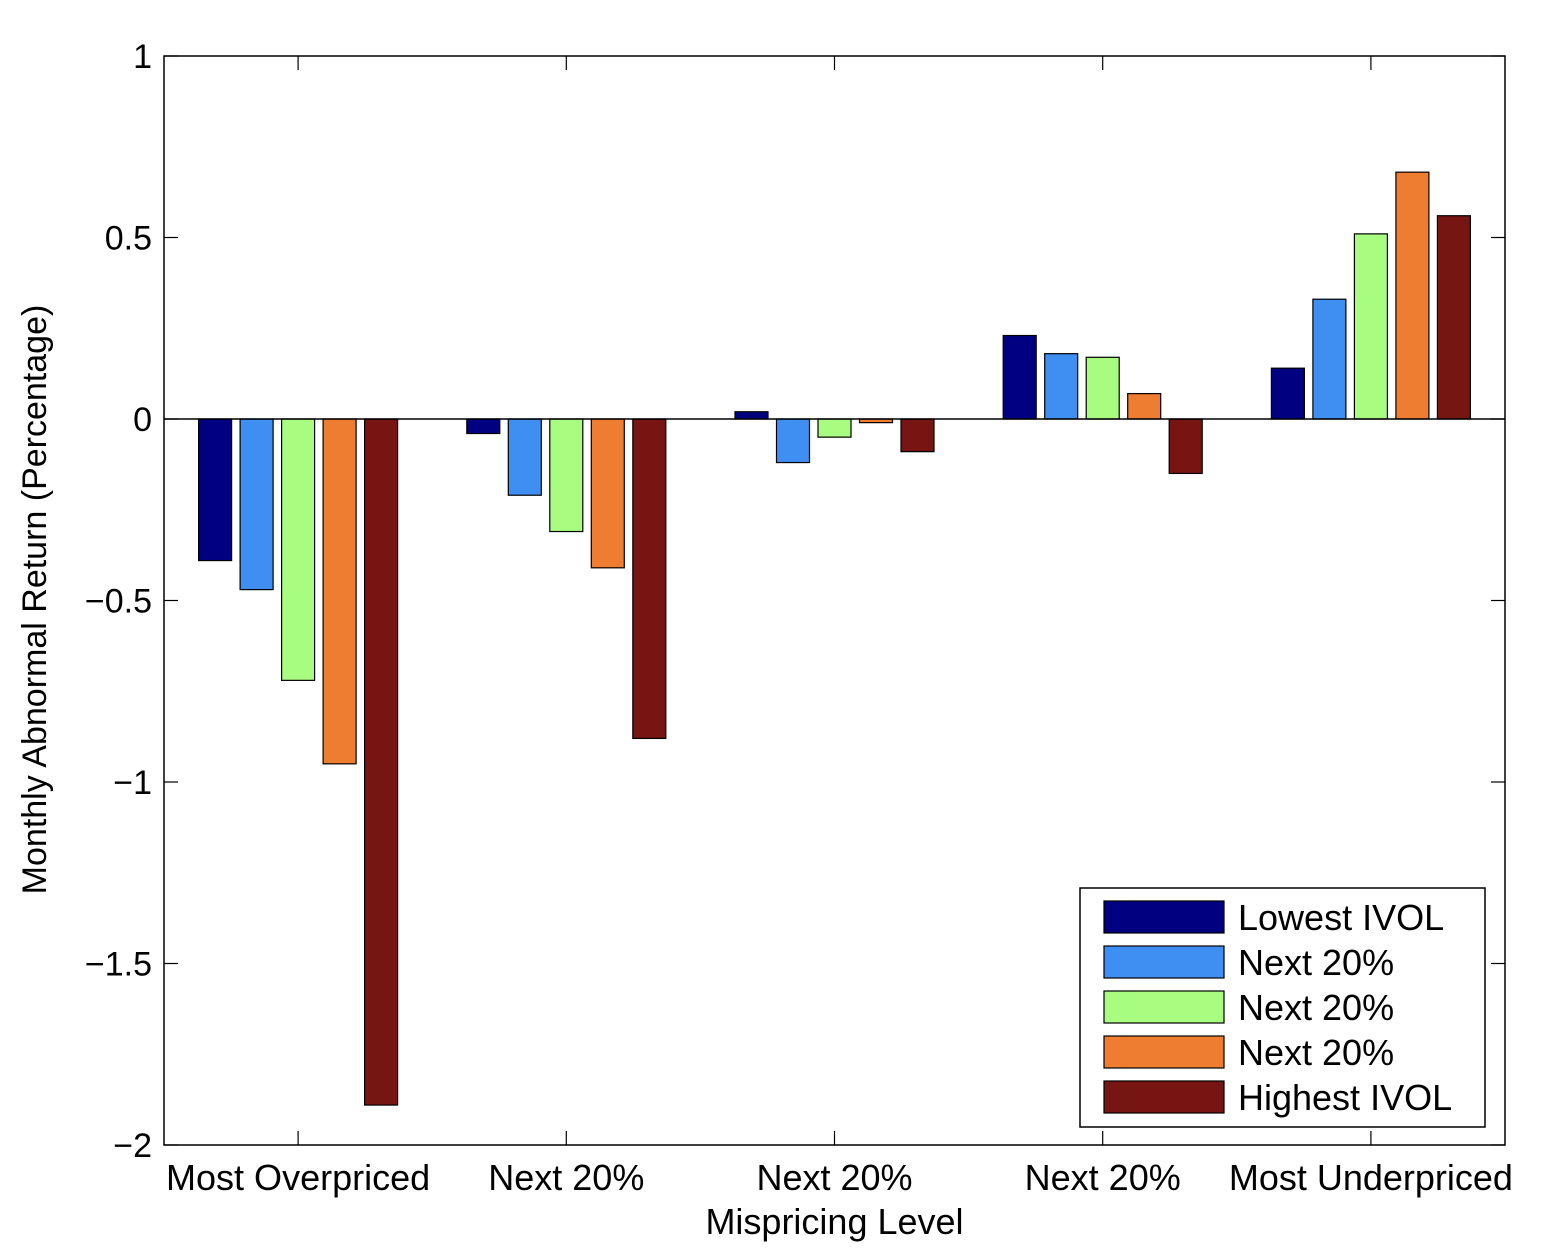 This screenshot has height=1255, width=1550. I want to click on y-axis-label: Monthly Abnormal Return (Percentage), so click(35, 600).